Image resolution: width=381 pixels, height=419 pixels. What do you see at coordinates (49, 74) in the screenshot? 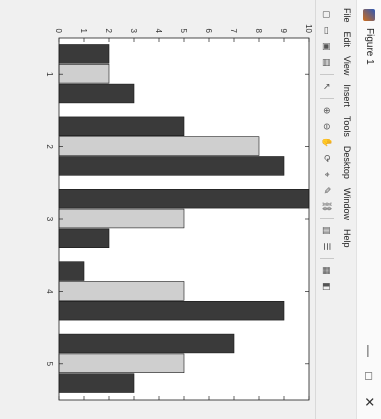
I see `x-tick-label: 1` at bounding box center [49, 74].